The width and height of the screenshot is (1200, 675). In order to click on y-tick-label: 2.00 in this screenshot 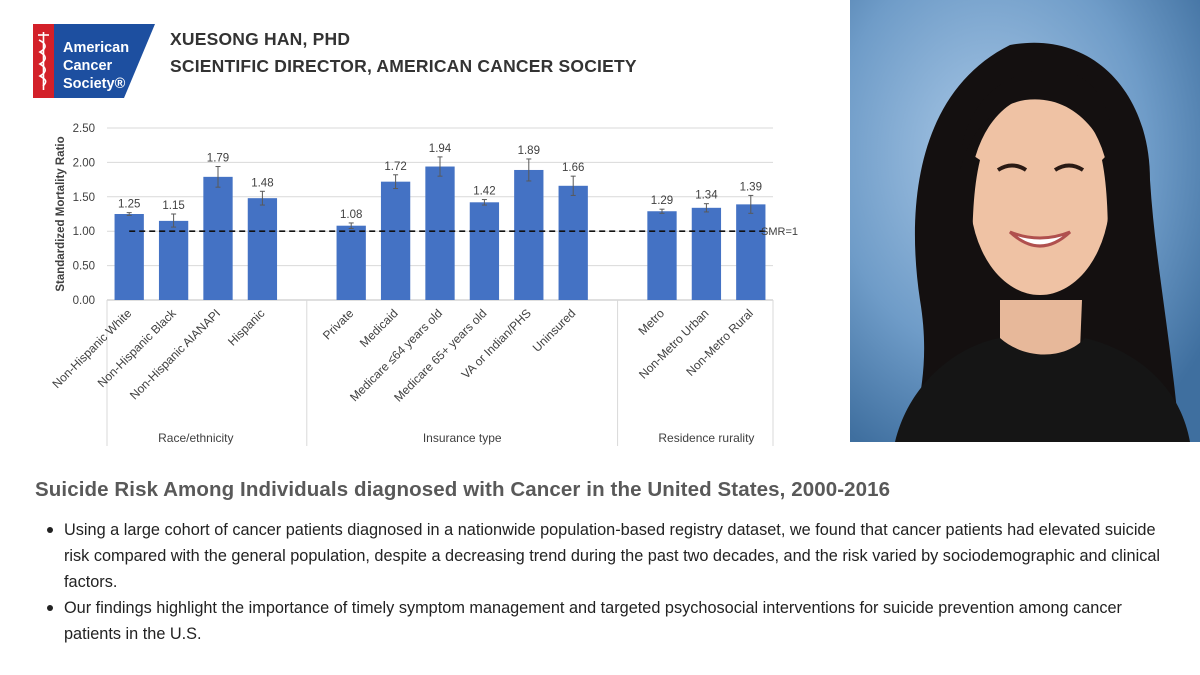, I will do `click(84, 163)`.